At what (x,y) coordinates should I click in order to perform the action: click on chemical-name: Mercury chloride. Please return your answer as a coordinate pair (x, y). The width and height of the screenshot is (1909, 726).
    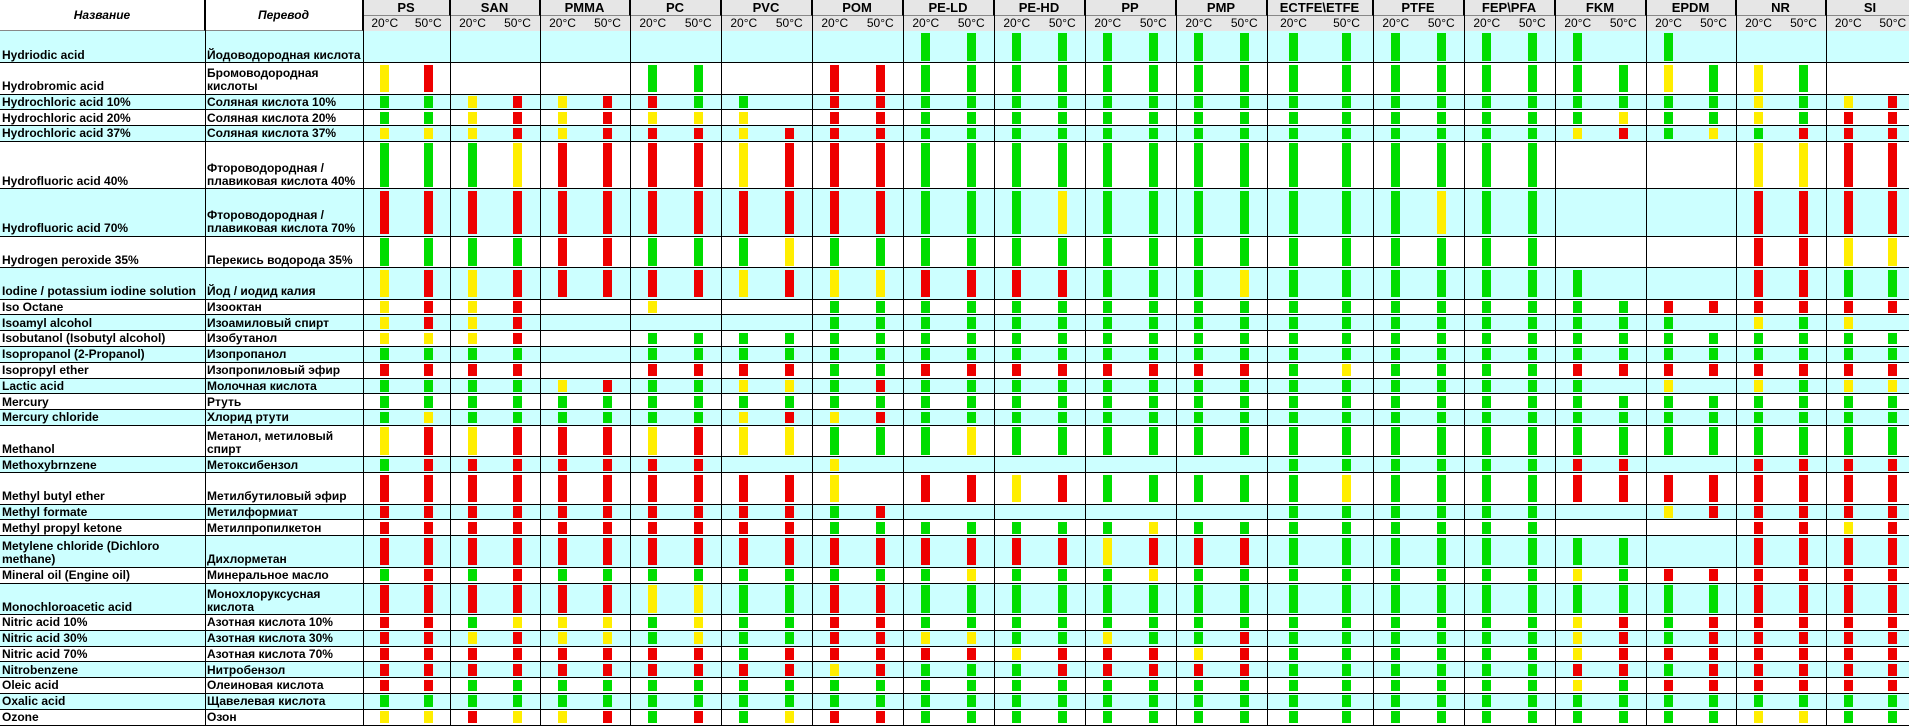
    Looking at the image, I should click on (102, 418).